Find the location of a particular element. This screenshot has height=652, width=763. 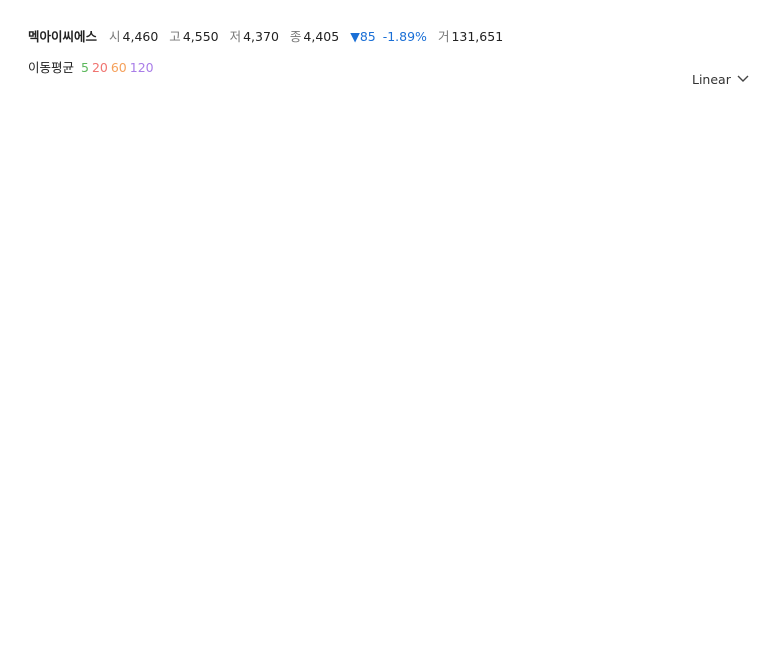

stock-name: 멕아이씨에스 is located at coordinates (63, 36).